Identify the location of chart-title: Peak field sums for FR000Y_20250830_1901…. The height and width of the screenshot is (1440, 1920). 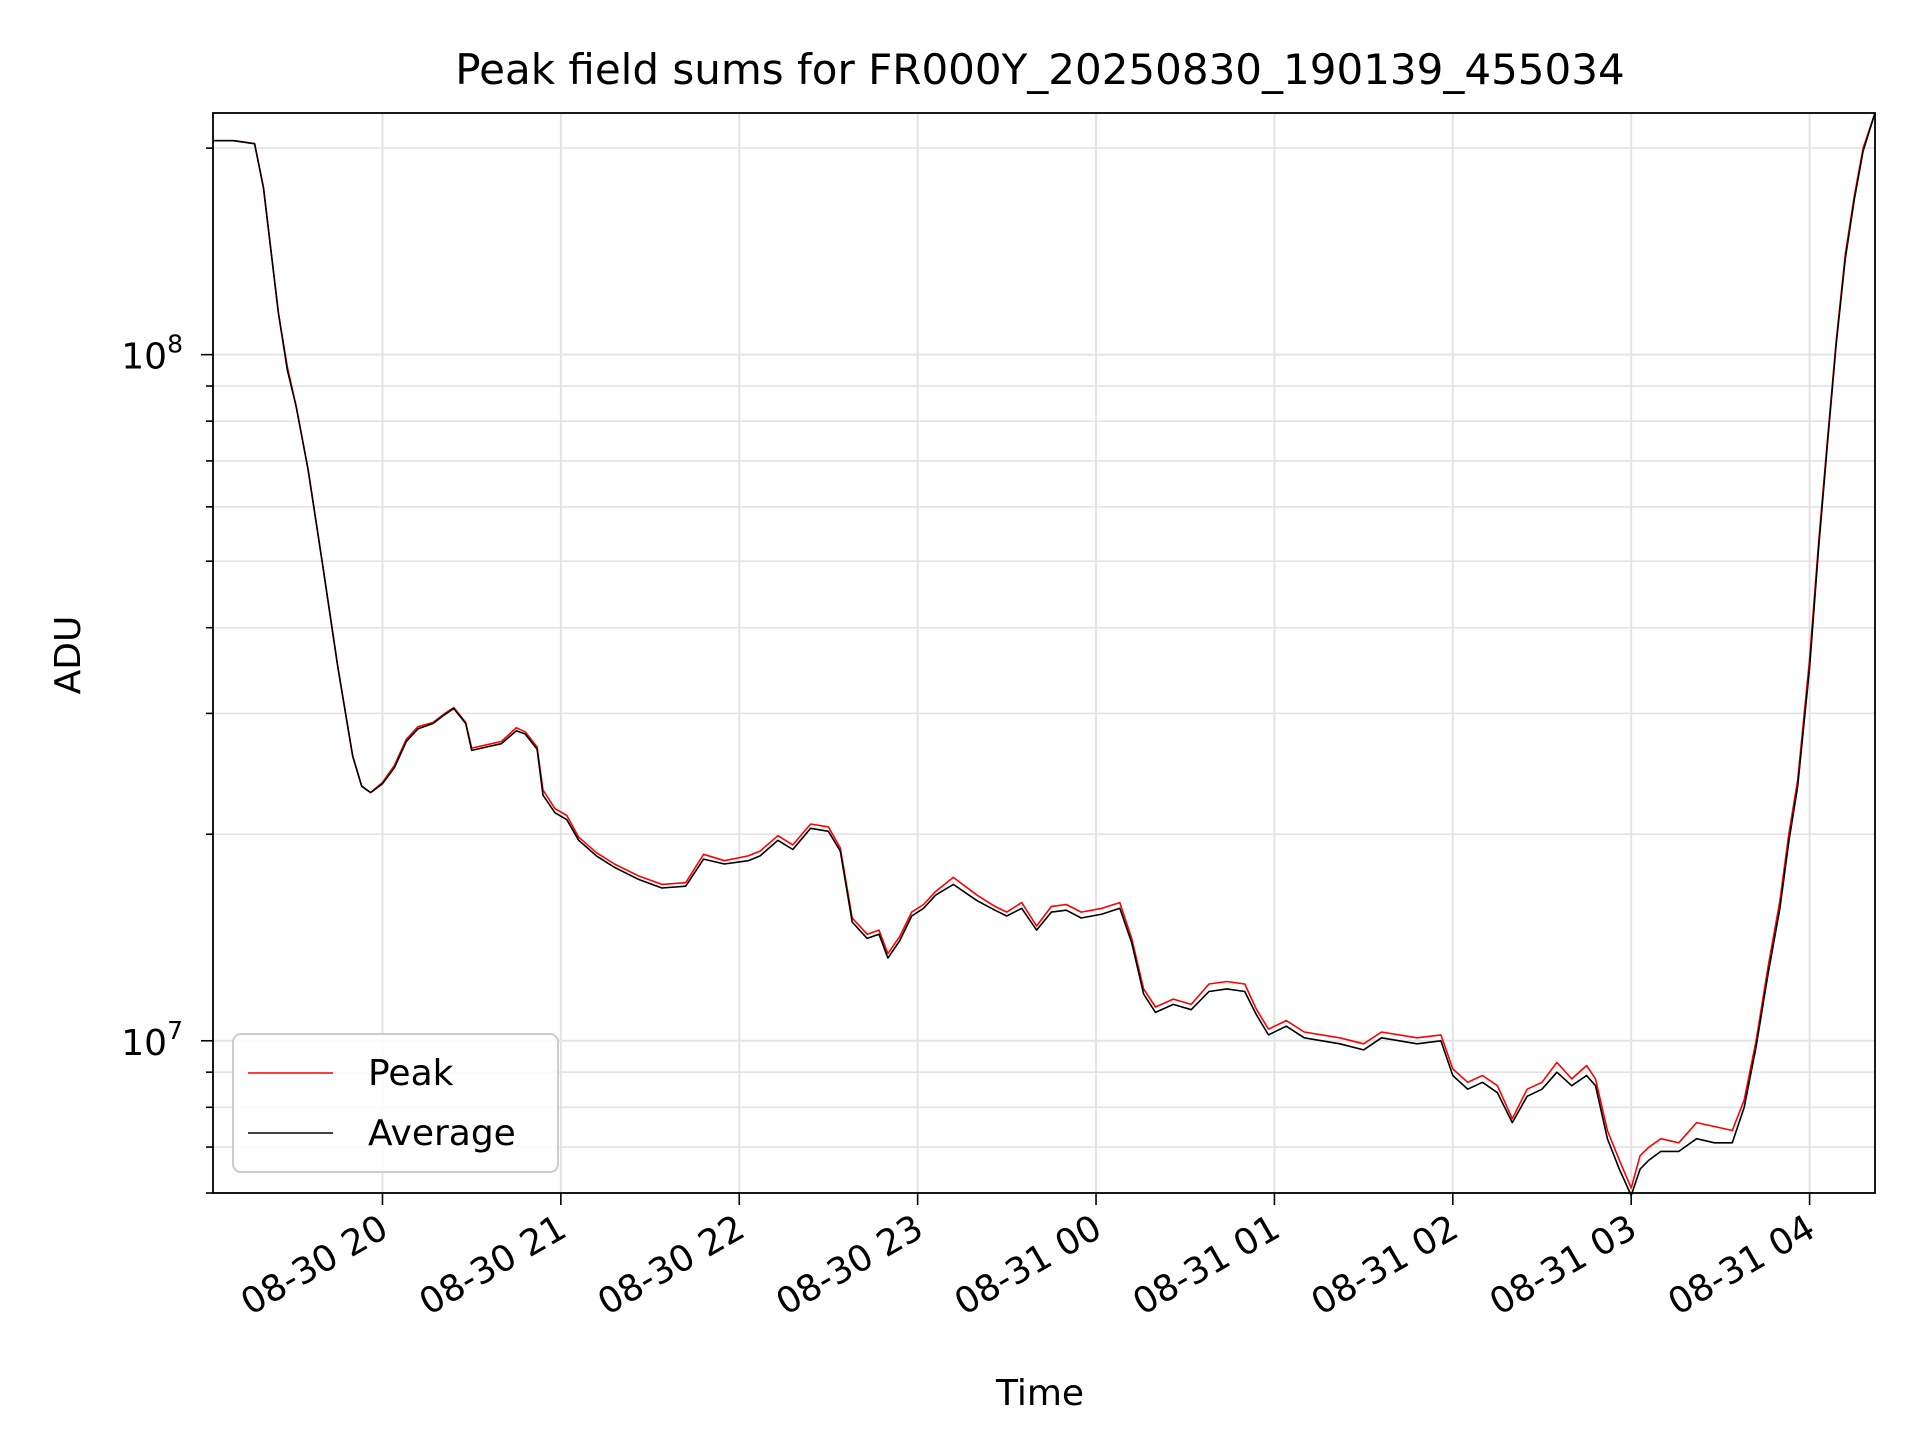
(1039, 69).